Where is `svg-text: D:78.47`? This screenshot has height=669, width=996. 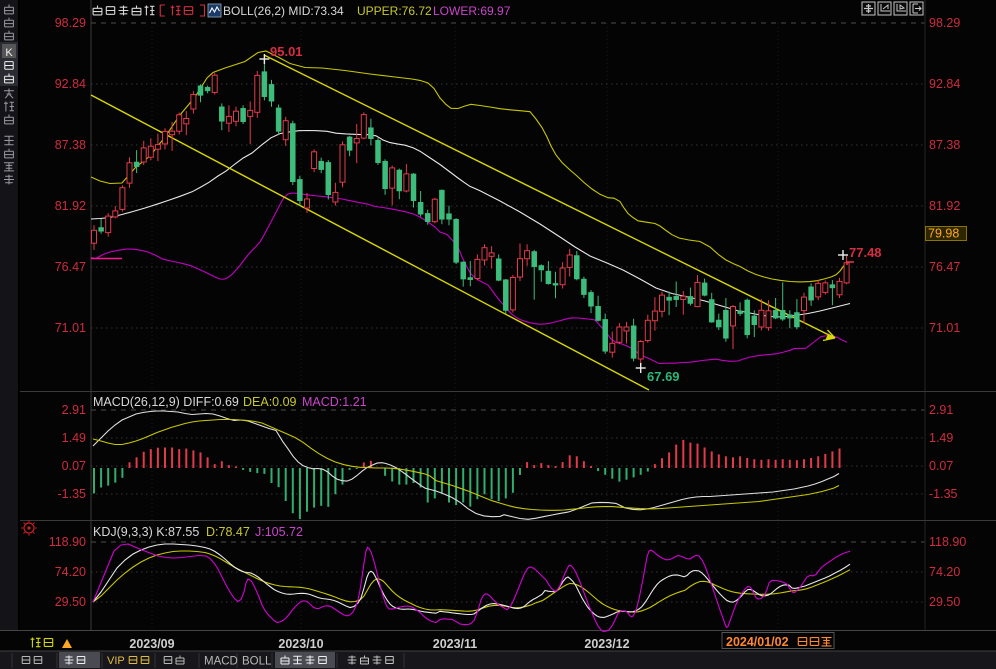
svg-text: D:78.47 is located at coordinates (228, 532).